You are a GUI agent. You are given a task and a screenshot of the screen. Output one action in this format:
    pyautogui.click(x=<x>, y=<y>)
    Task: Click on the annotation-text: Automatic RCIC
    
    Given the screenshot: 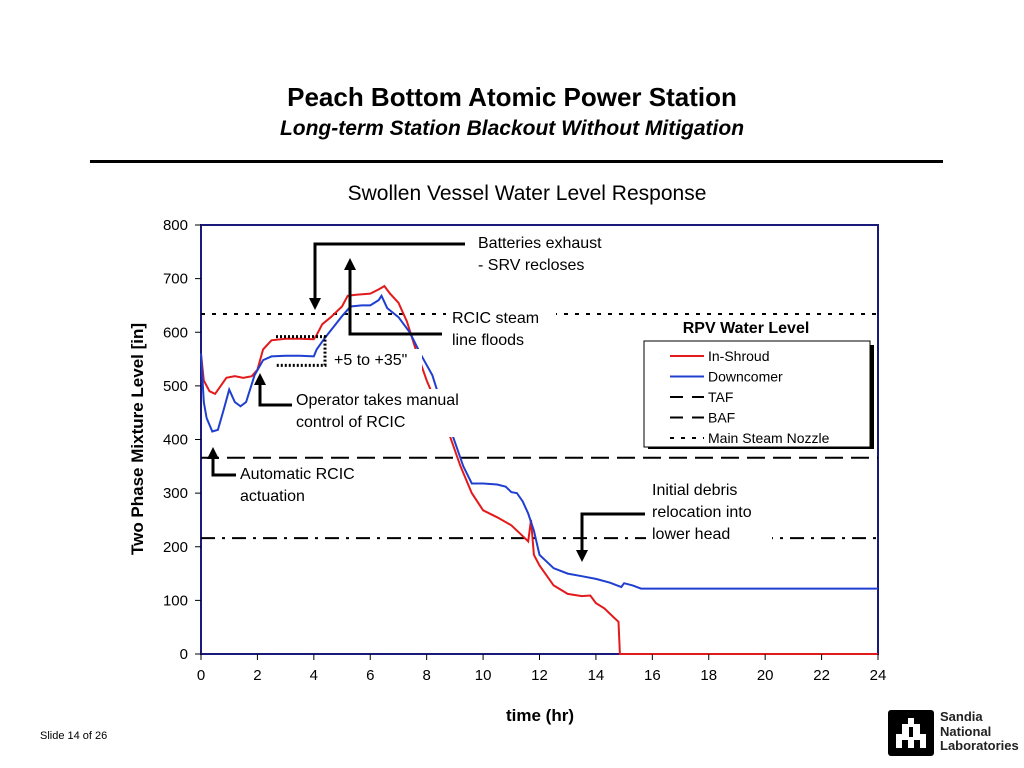 What is the action you would take?
    pyautogui.click(x=297, y=474)
    